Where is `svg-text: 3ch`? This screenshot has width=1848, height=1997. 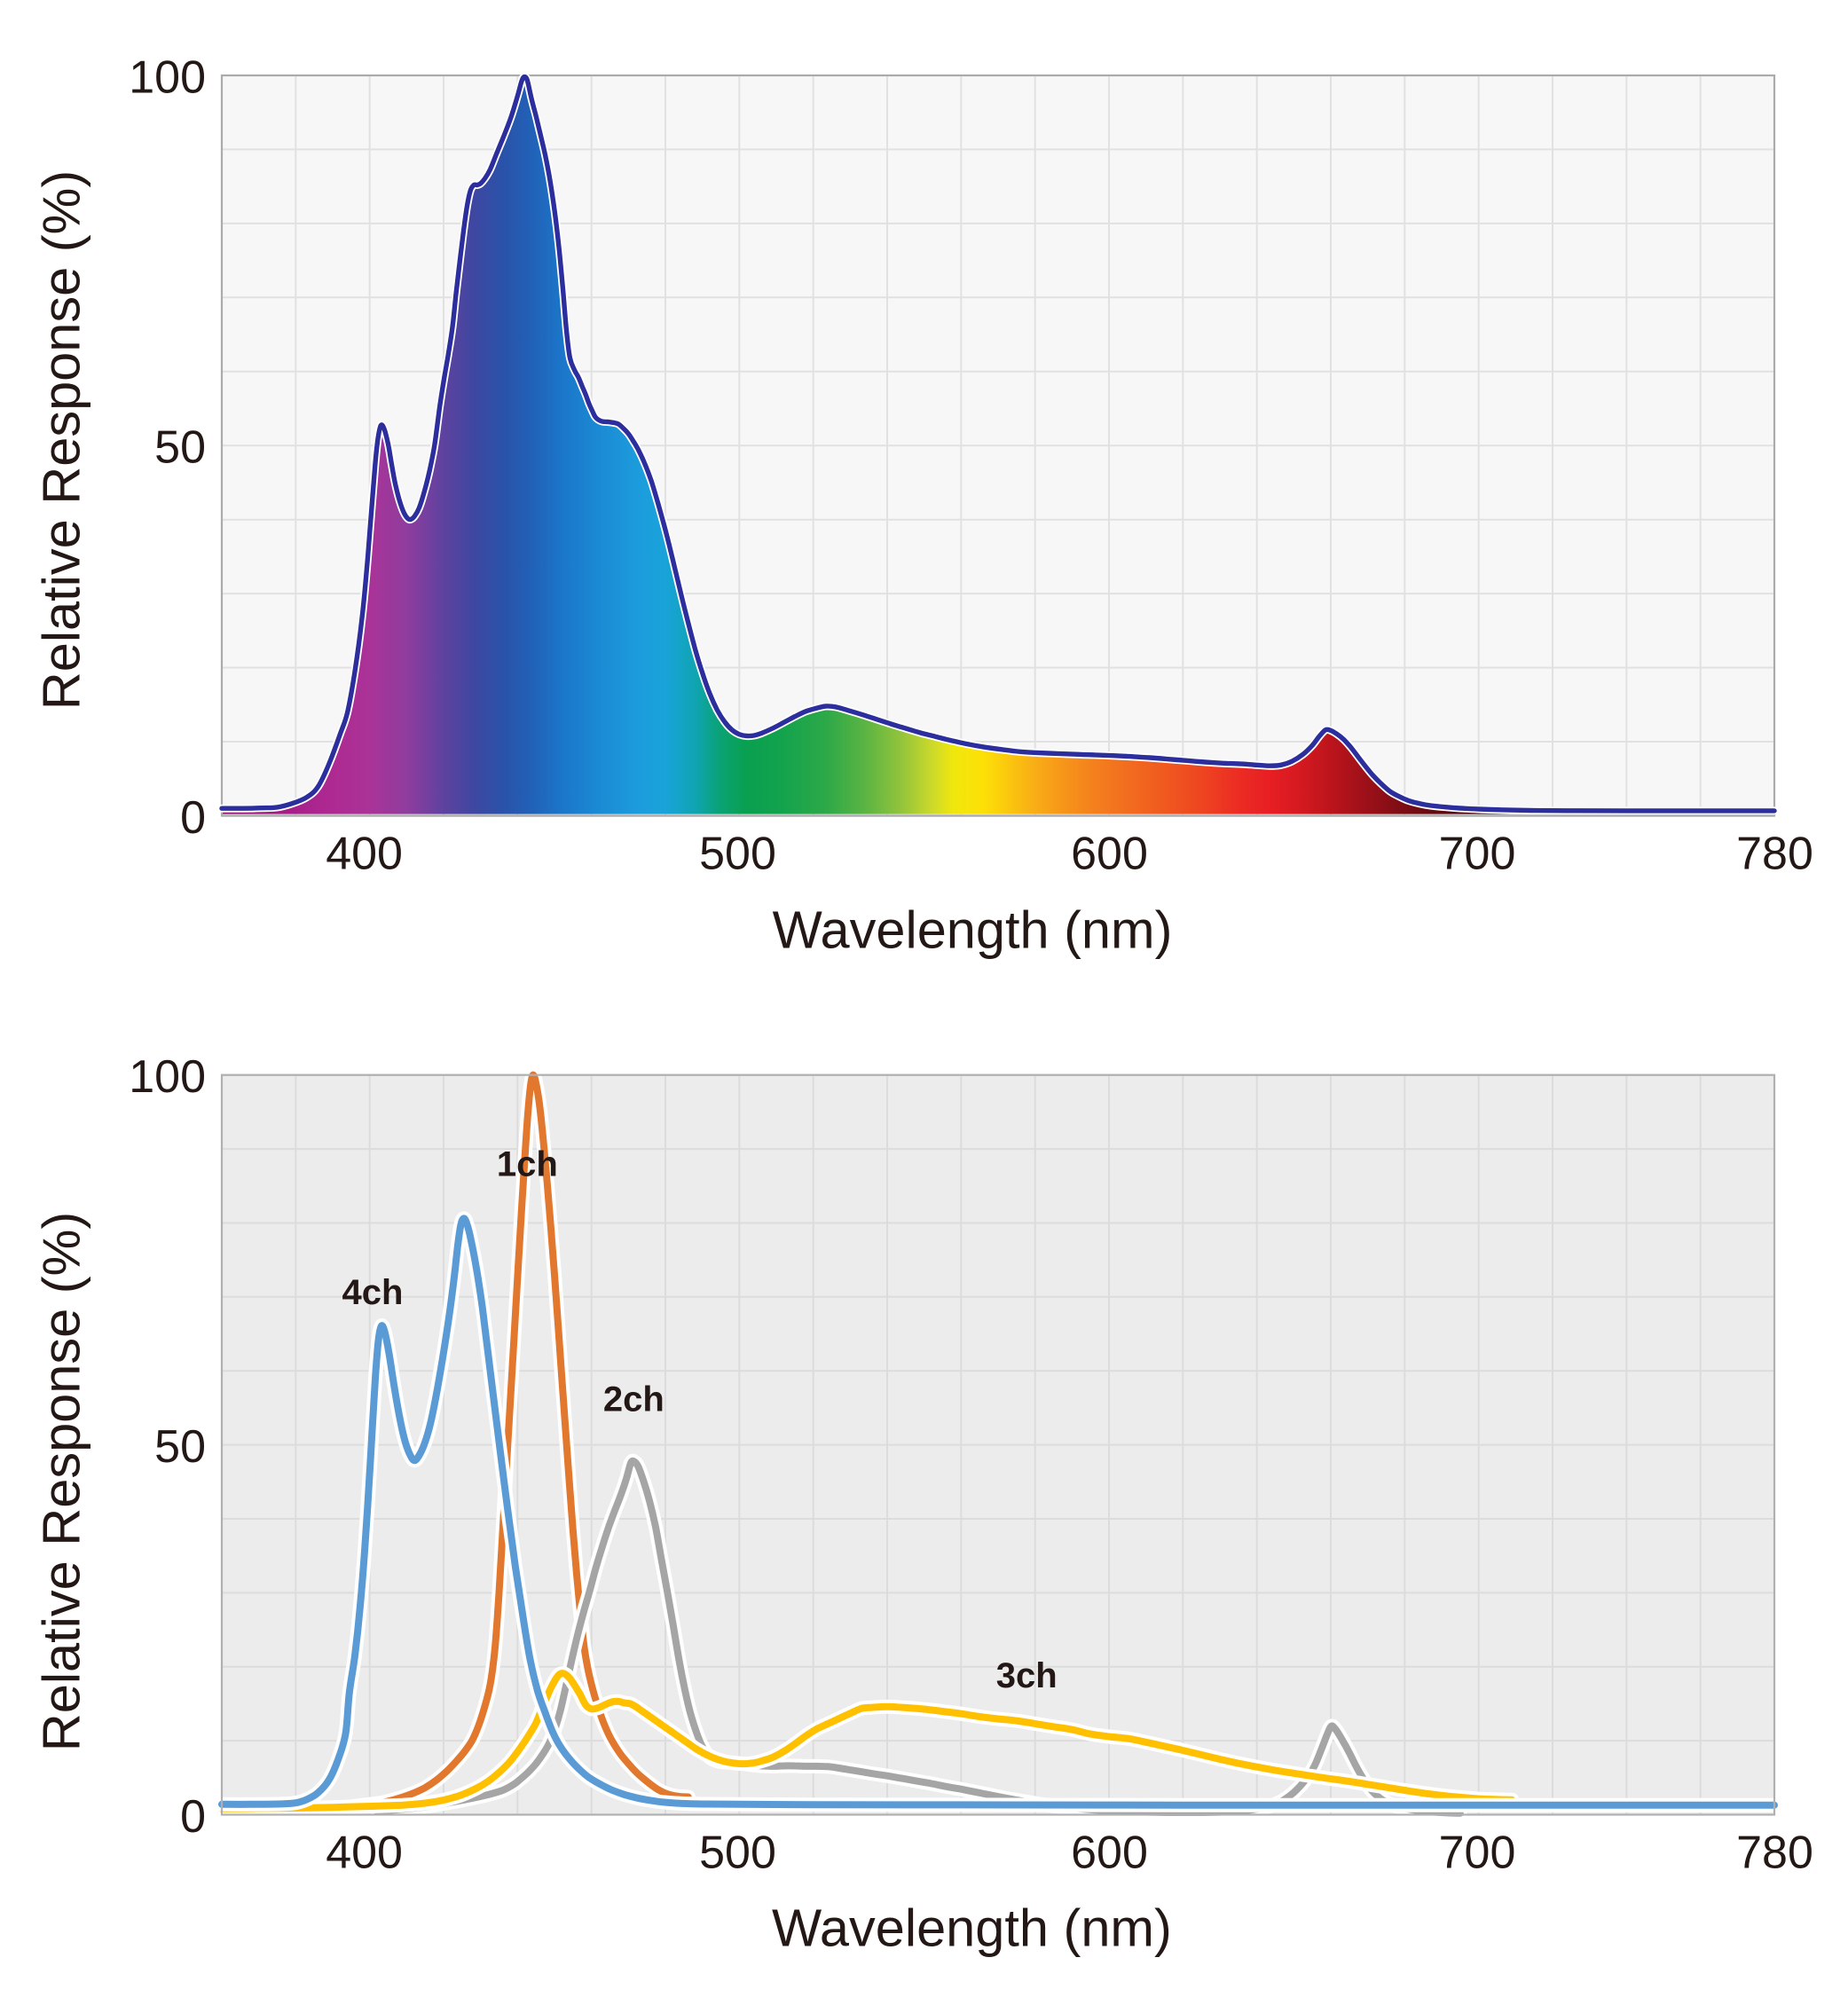 svg-text: 3ch is located at coordinates (1027, 1675).